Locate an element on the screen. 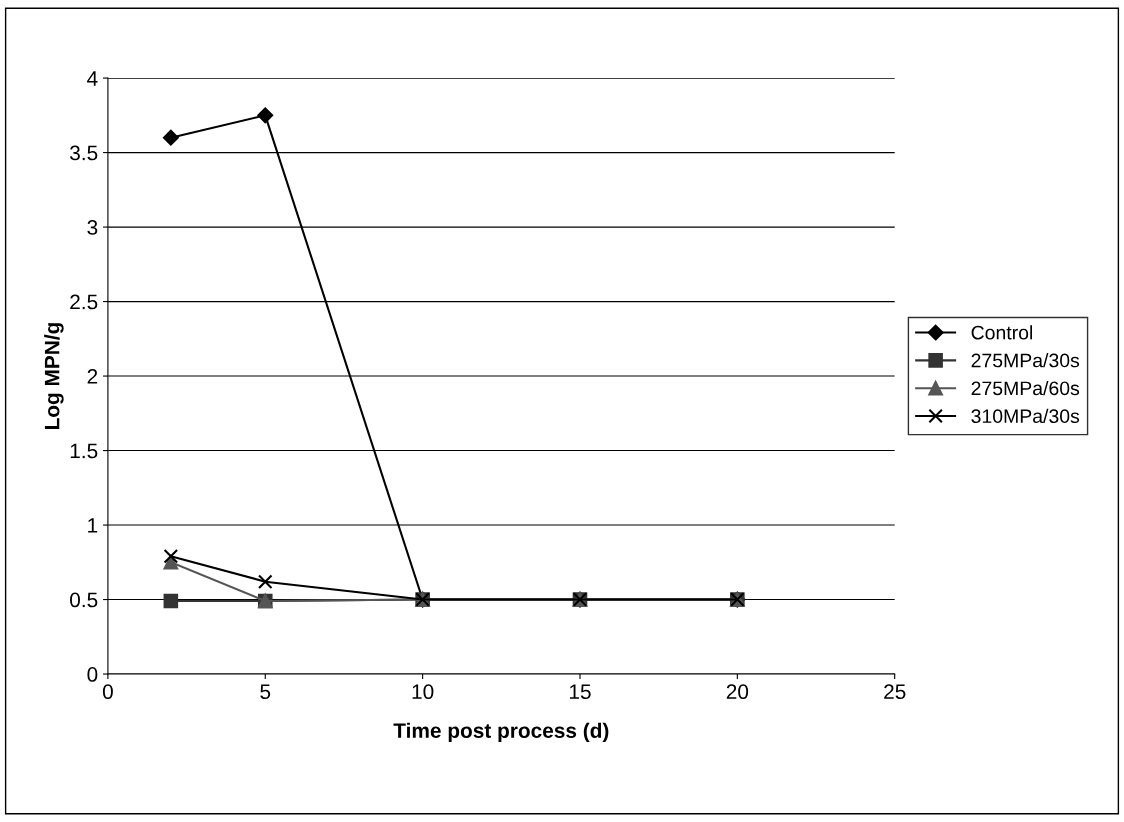 This screenshot has height=822, width=1124. y-tick-label: 3 is located at coordinates (92, 227).